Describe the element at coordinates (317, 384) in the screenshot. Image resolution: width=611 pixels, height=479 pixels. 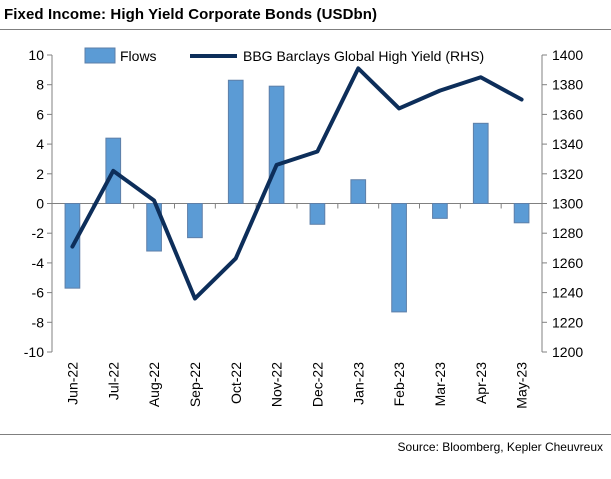
I see `category-label: Dec-22` at that location.